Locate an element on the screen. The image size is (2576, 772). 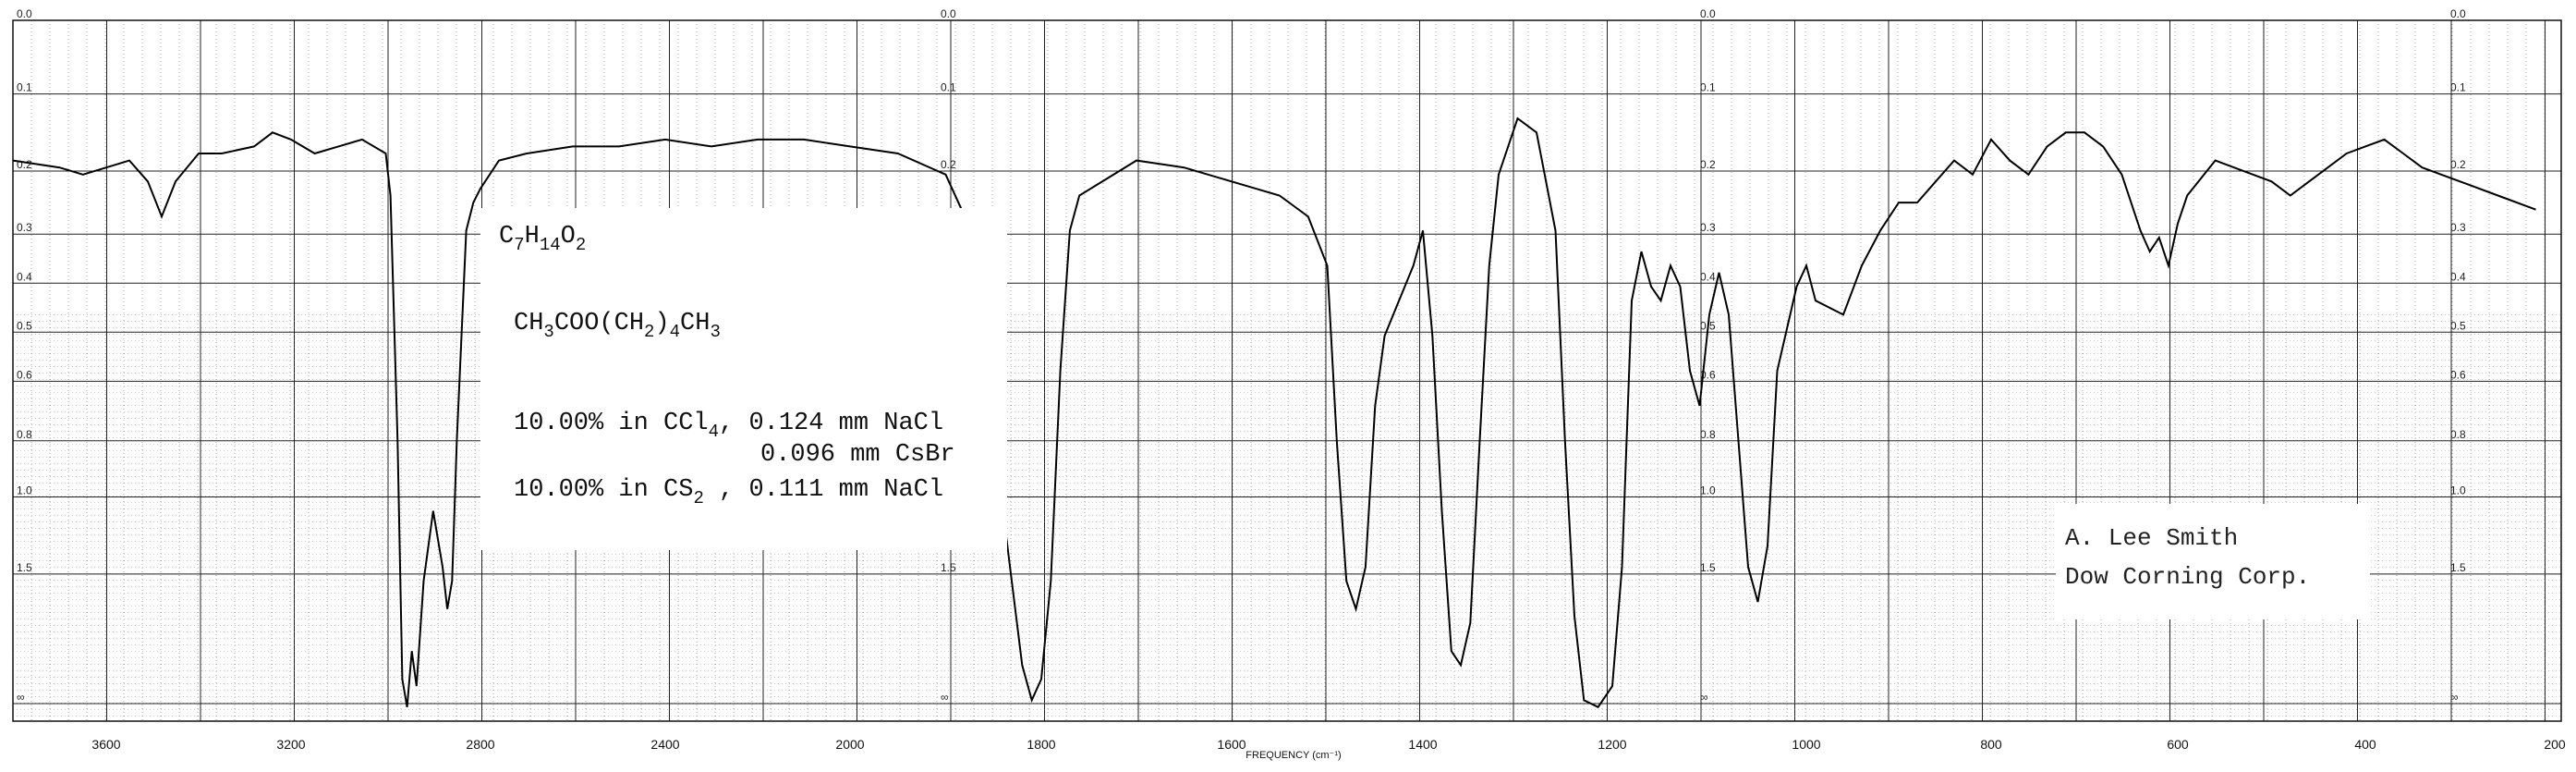
x-tick-label: 1400 is located at coordinates (1422, 745).